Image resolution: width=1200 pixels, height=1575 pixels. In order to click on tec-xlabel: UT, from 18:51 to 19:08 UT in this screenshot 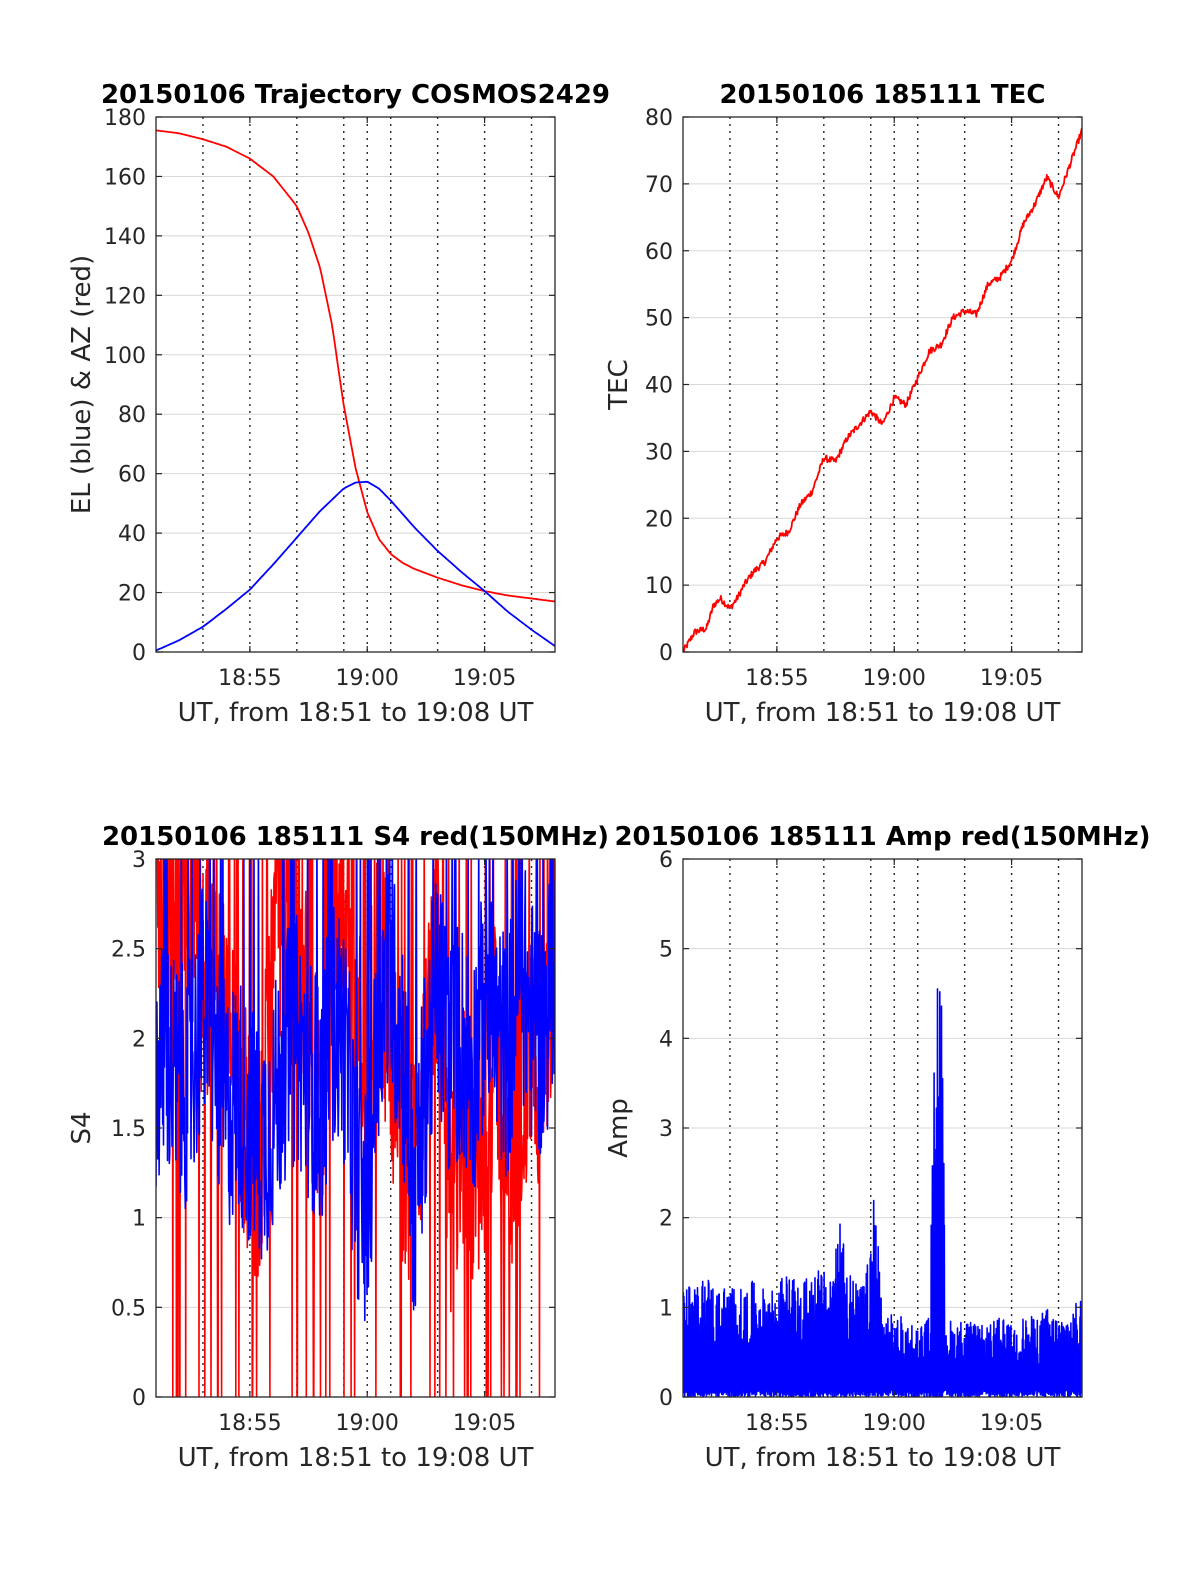, I will do `click(883, 713)`.